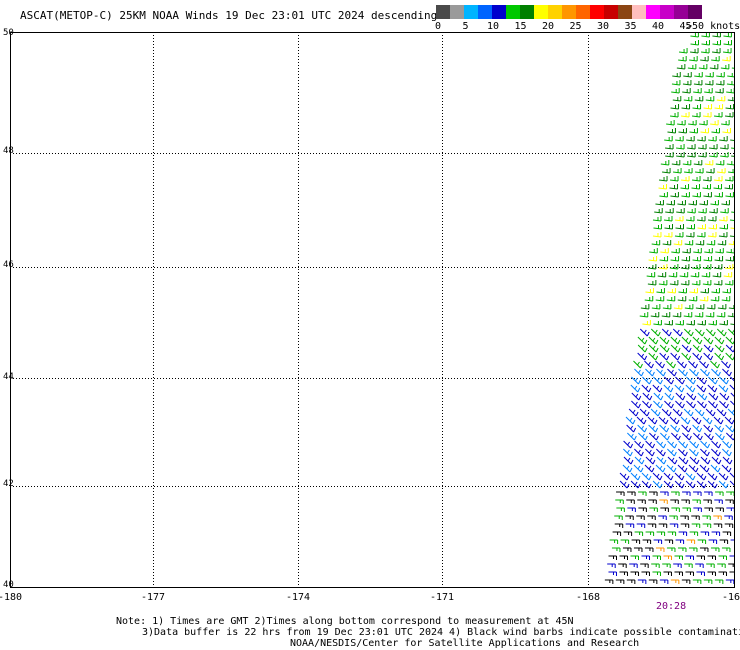 This screenshot has height=650, width=740. What do you see at coordinates (730, 597) in the screenshot?
I see `longitude-label: -16` at bounding box center [730, 597].